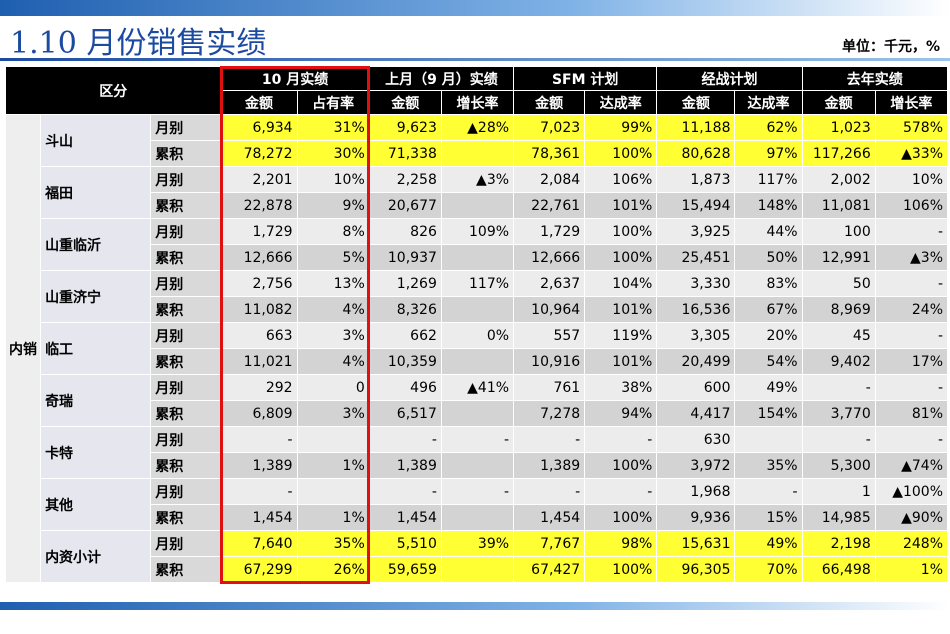 This screenshot has height=634, width=950. What do you see at coordinates (838, 205) in the screenshot?
I see `value-cell: 11,081` at bounding box center [838, 205].